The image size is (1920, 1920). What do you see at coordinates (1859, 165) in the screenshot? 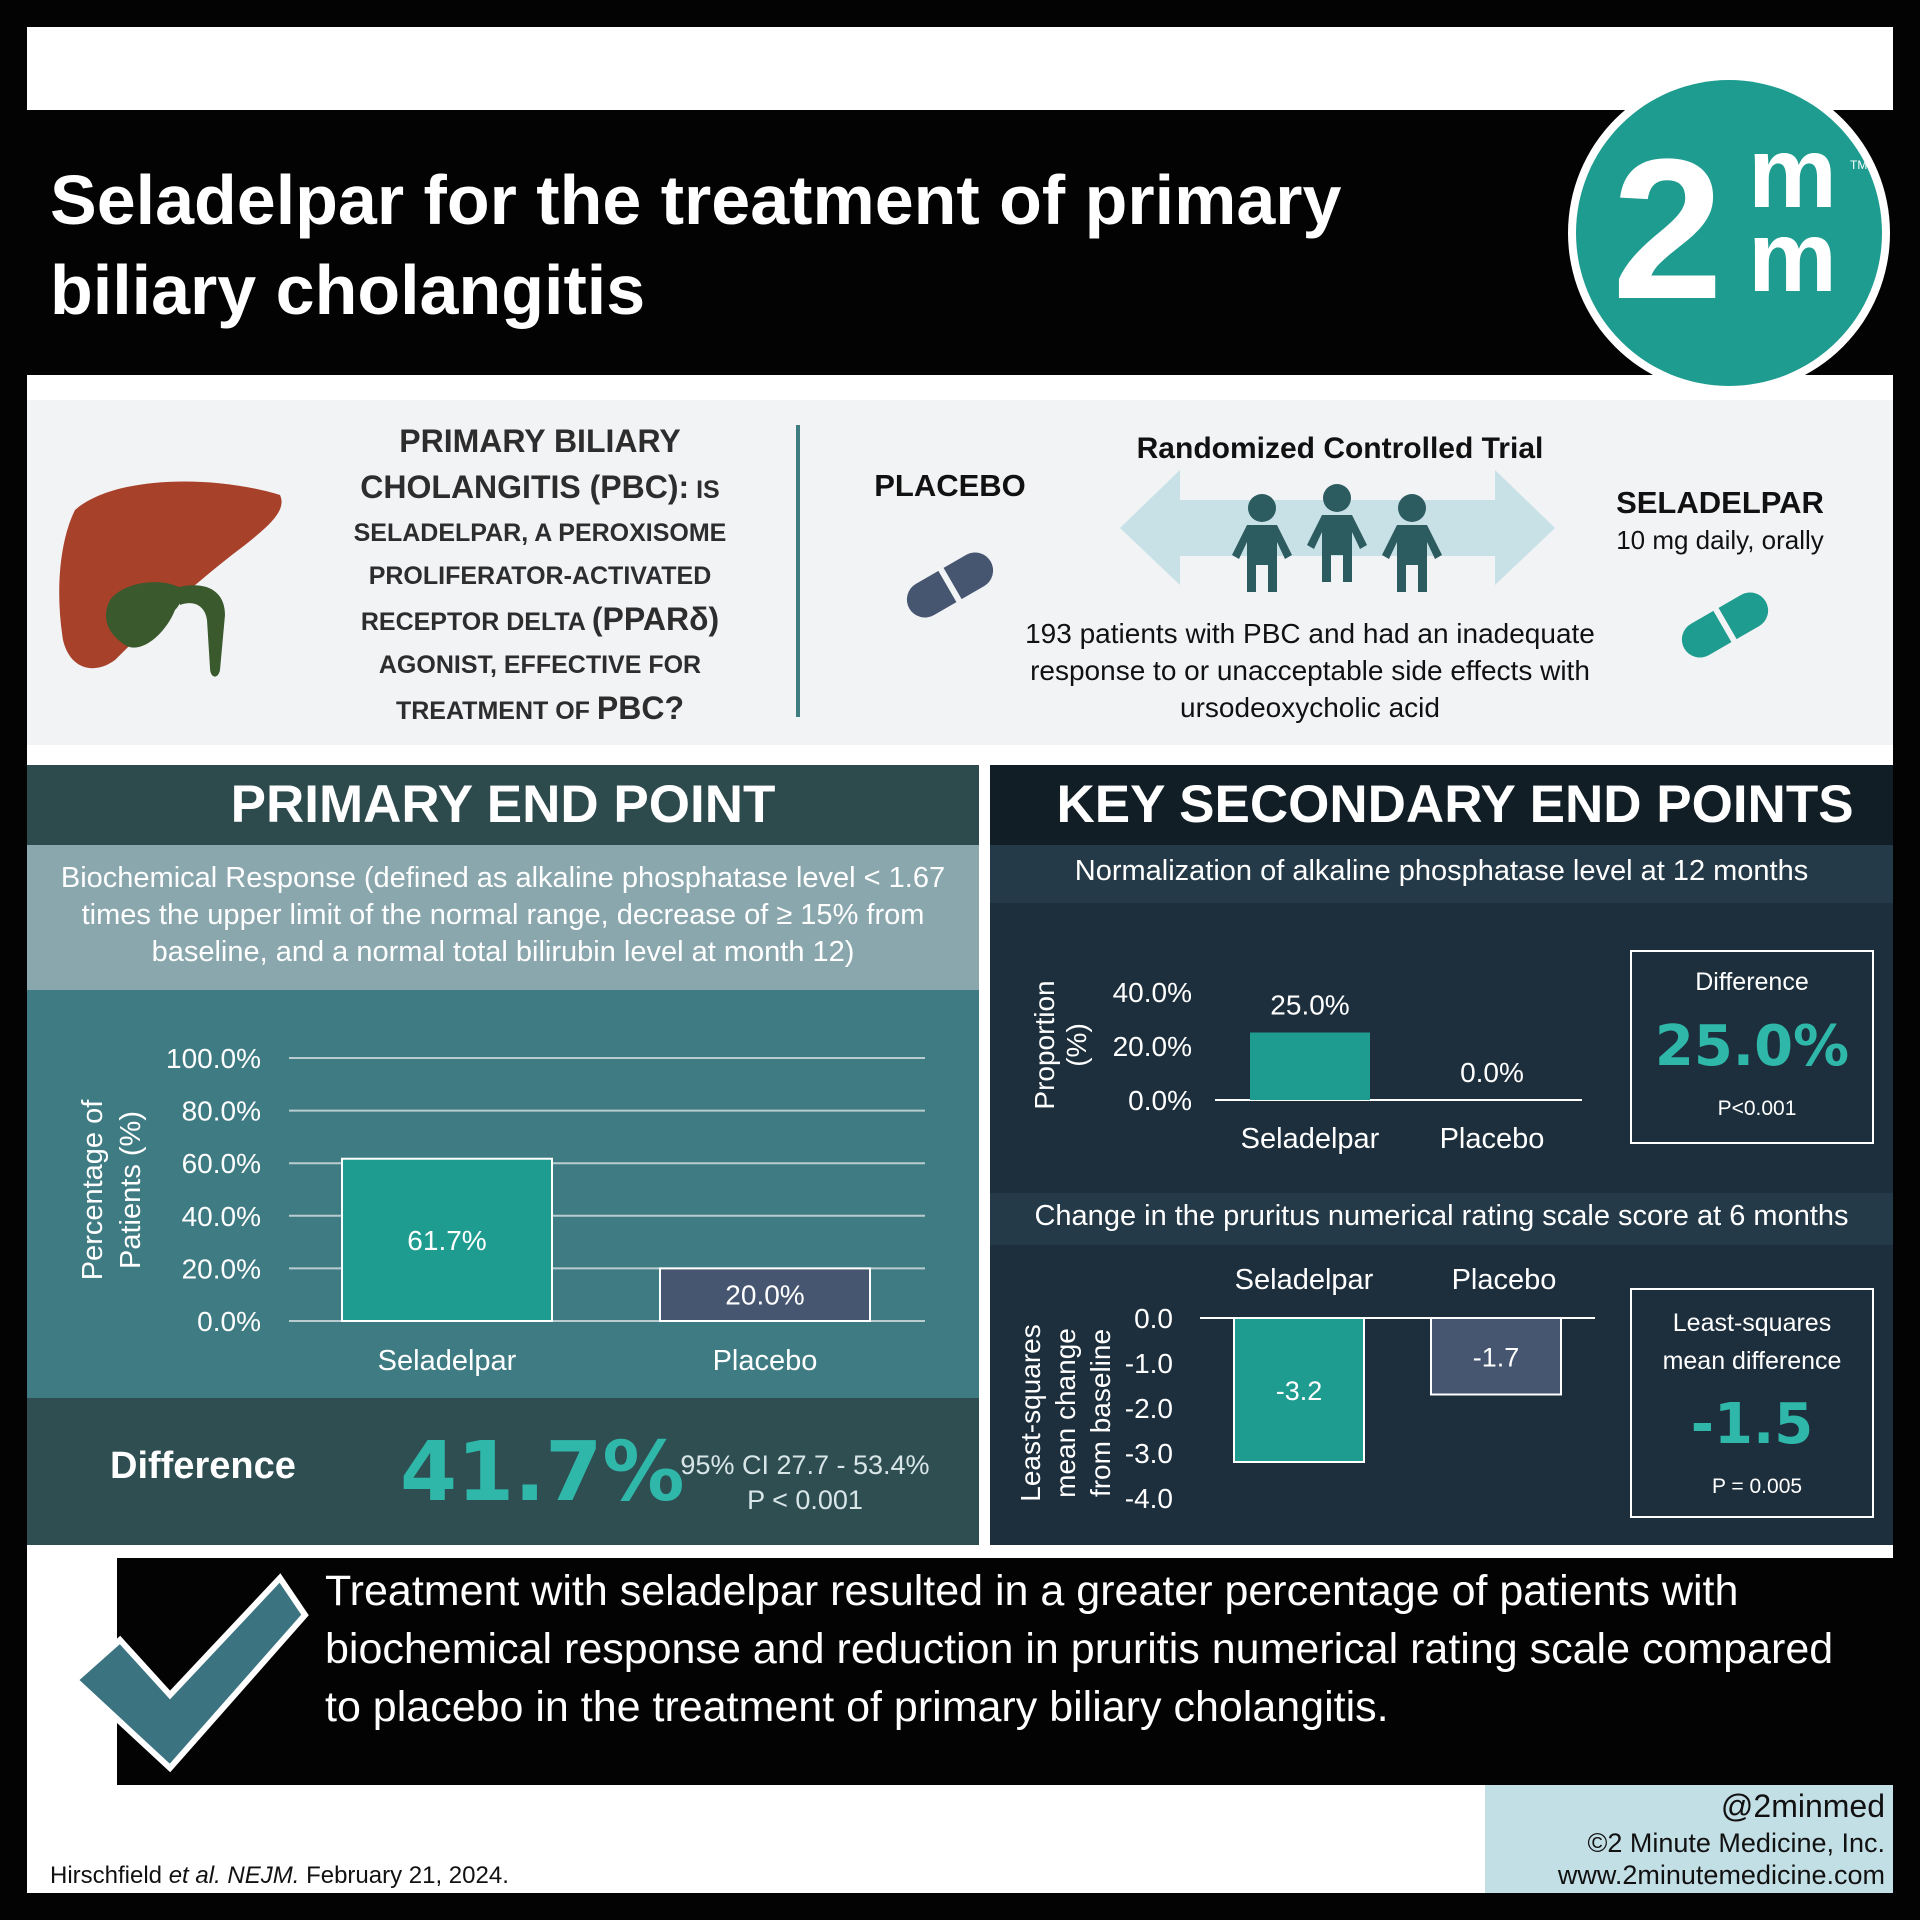
I see `logo-trademark: TM` at bounding box center [1859, 165].